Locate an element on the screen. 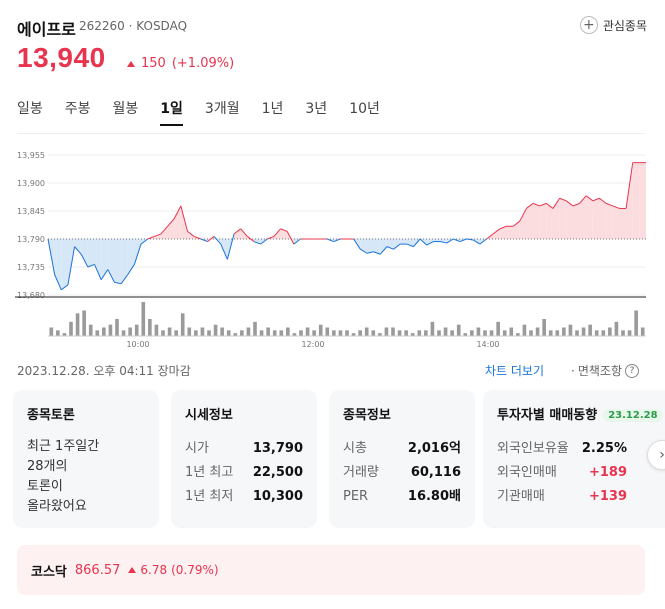 This screenshot has height=609, width=665. tab-0: 일봉 is located at coordinates (30, 109).